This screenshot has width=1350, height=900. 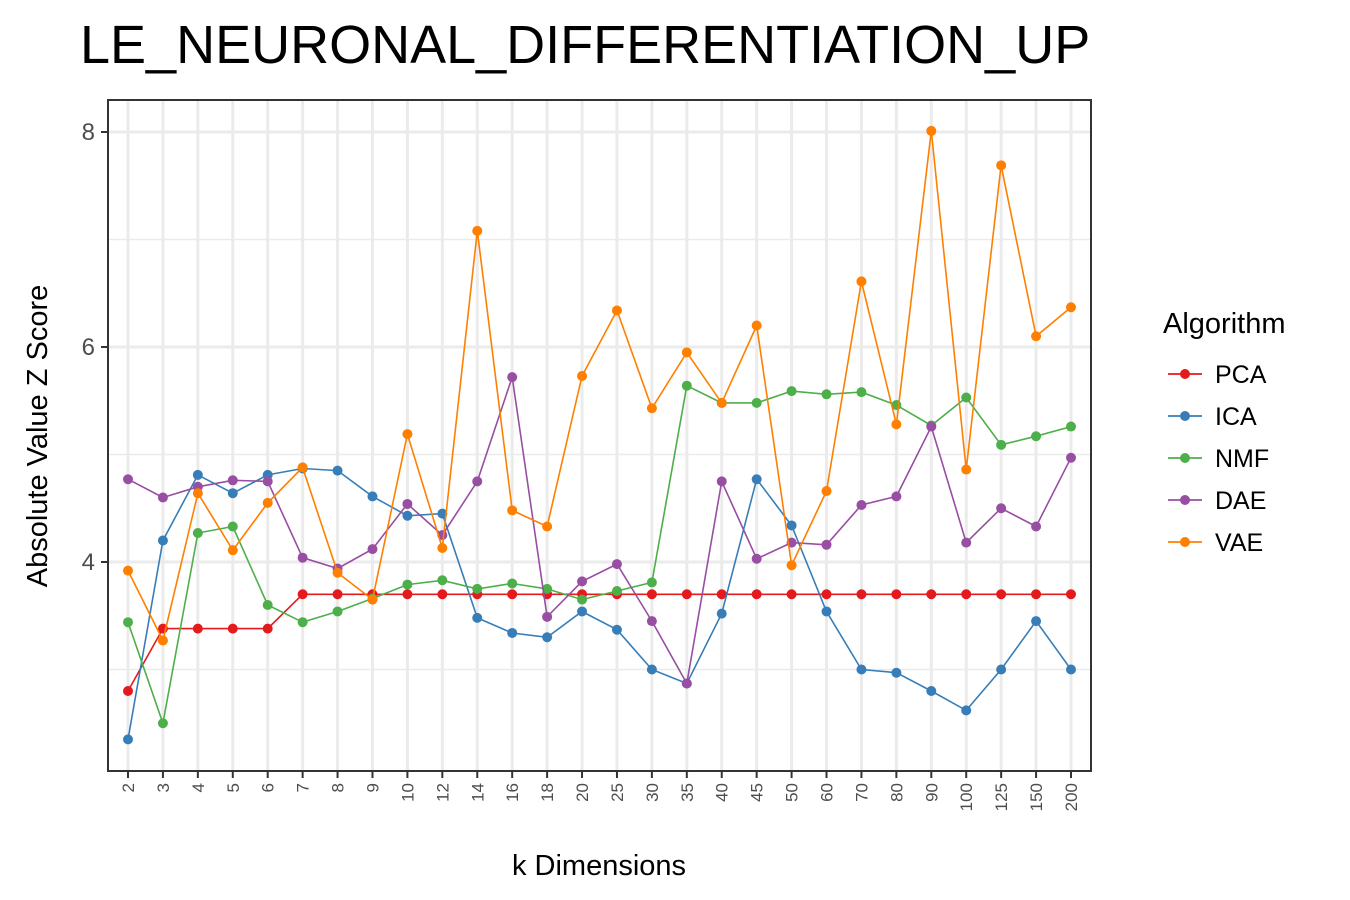 I want to click on y-tick-label: 6, so click(x=88, y=347).